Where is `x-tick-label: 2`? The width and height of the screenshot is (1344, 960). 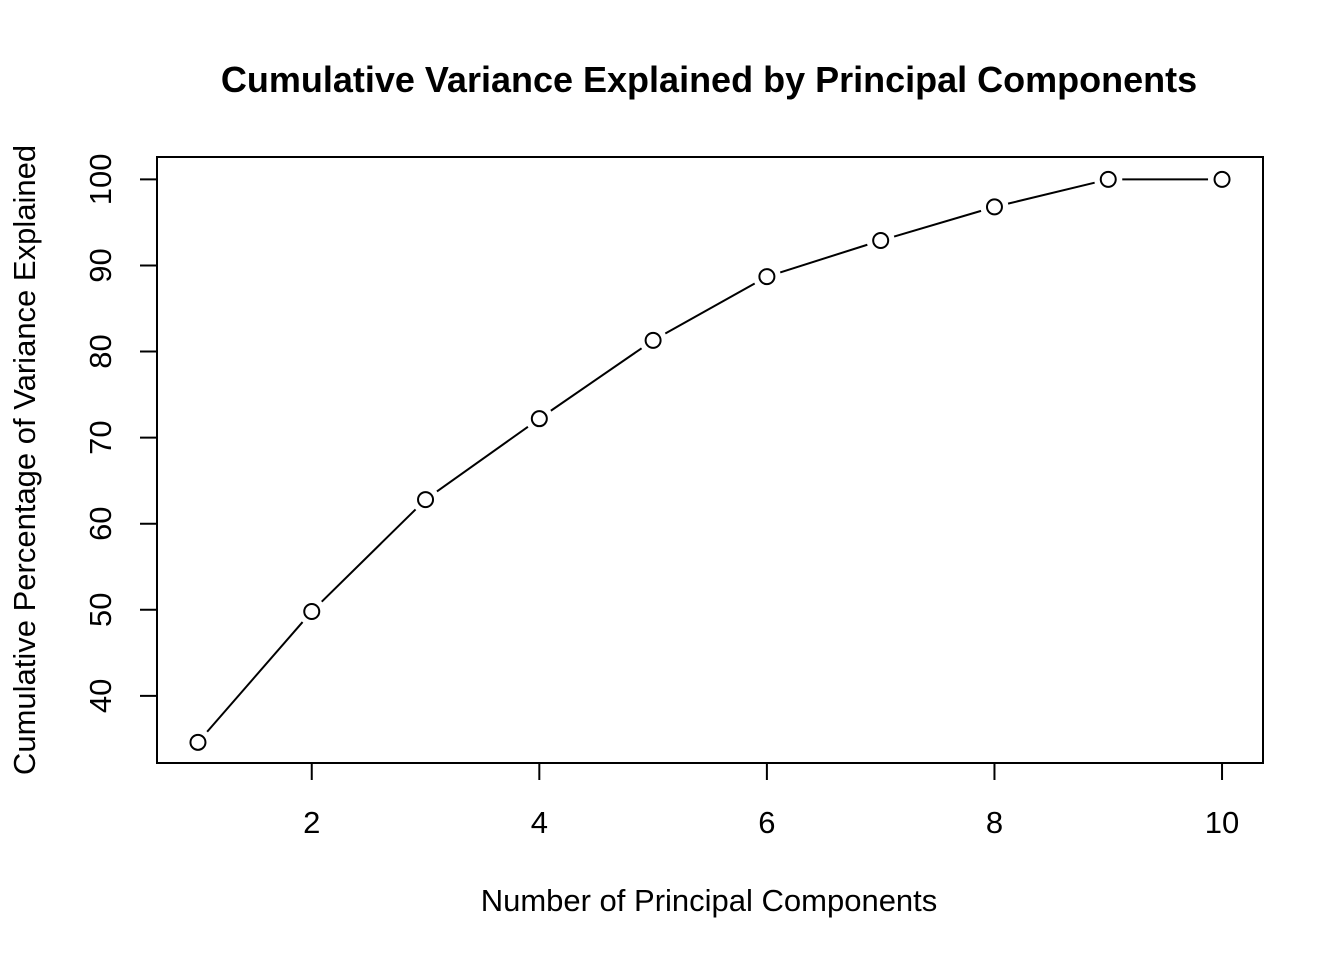
x-tick-label: 2 is located at coordinates (311, 822).